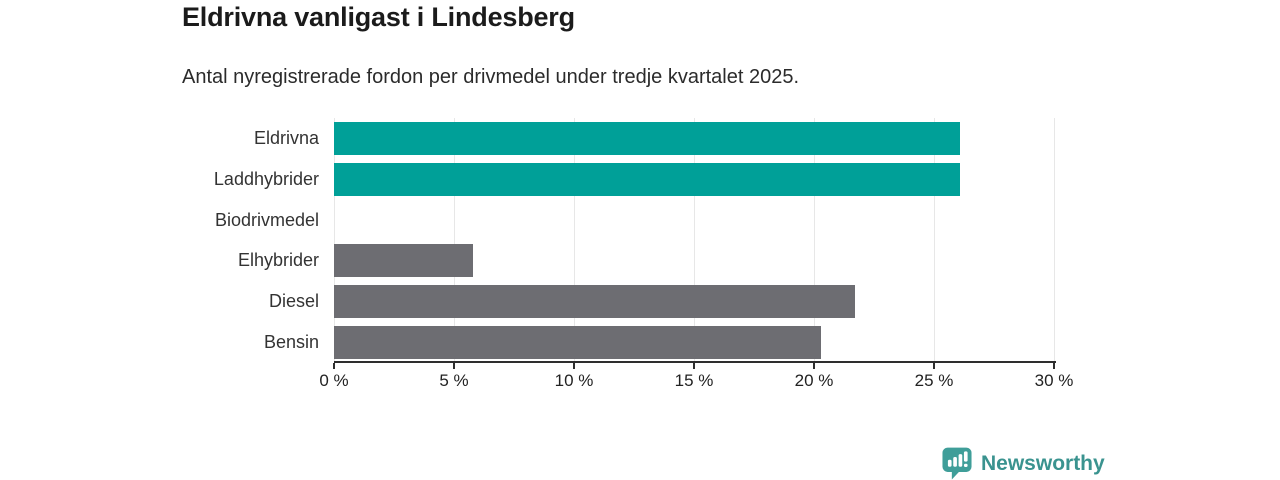 The width and height of the screenshot is (1280, 480). What do you see at coordinates (278, 260) in the screenshot?
I see `category-label: Elhybrider` at bounding box center [278, 260].